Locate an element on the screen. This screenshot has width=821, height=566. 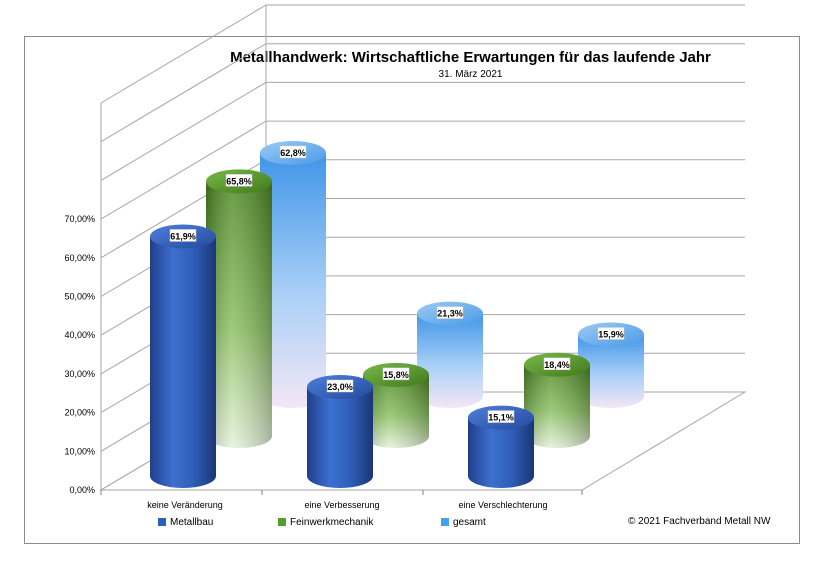
data-label-text: 15,1% is located at coordinates (501, 418).